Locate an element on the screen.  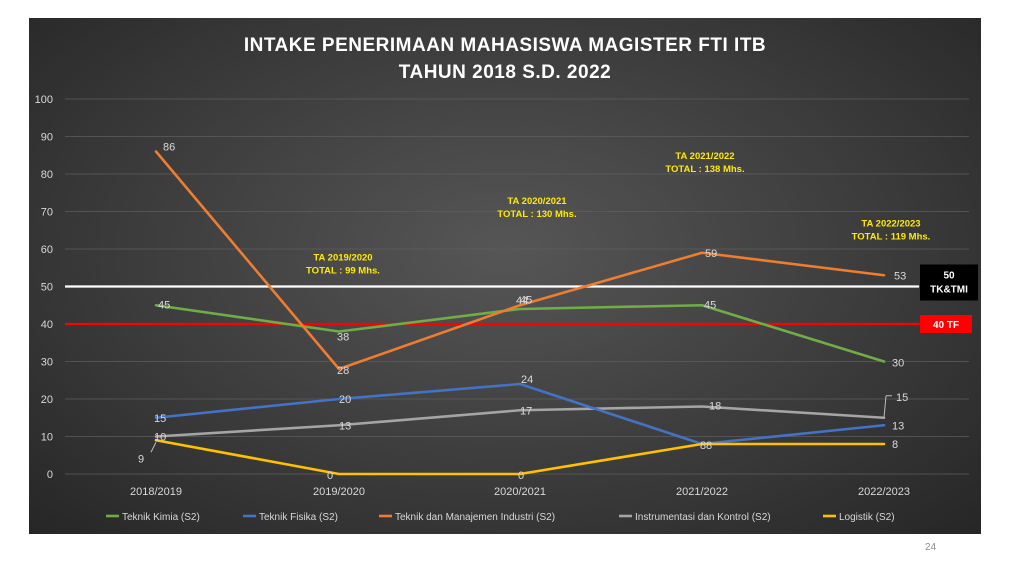
reference-lines: 50 TK&TMI 40 TF is located at coordinates (521, 298).